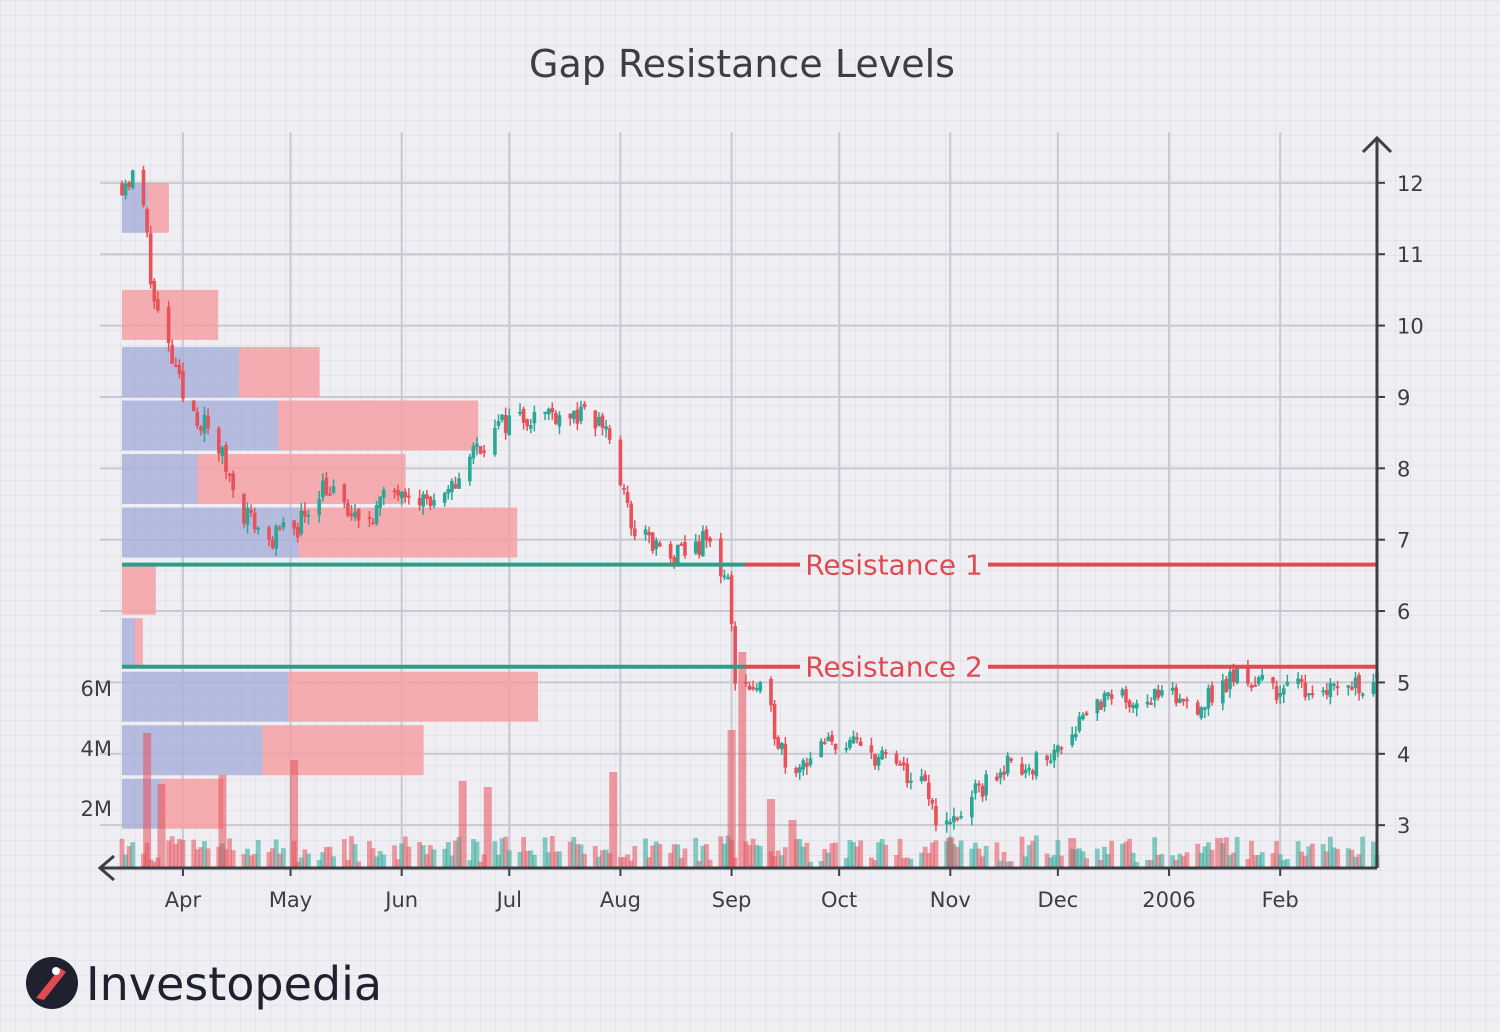 The height and width of the screenshot is (1032, 1500). Describe the element at coordinates (290, 900) in the screenshot. I see `x-tick-label: May` at that location.